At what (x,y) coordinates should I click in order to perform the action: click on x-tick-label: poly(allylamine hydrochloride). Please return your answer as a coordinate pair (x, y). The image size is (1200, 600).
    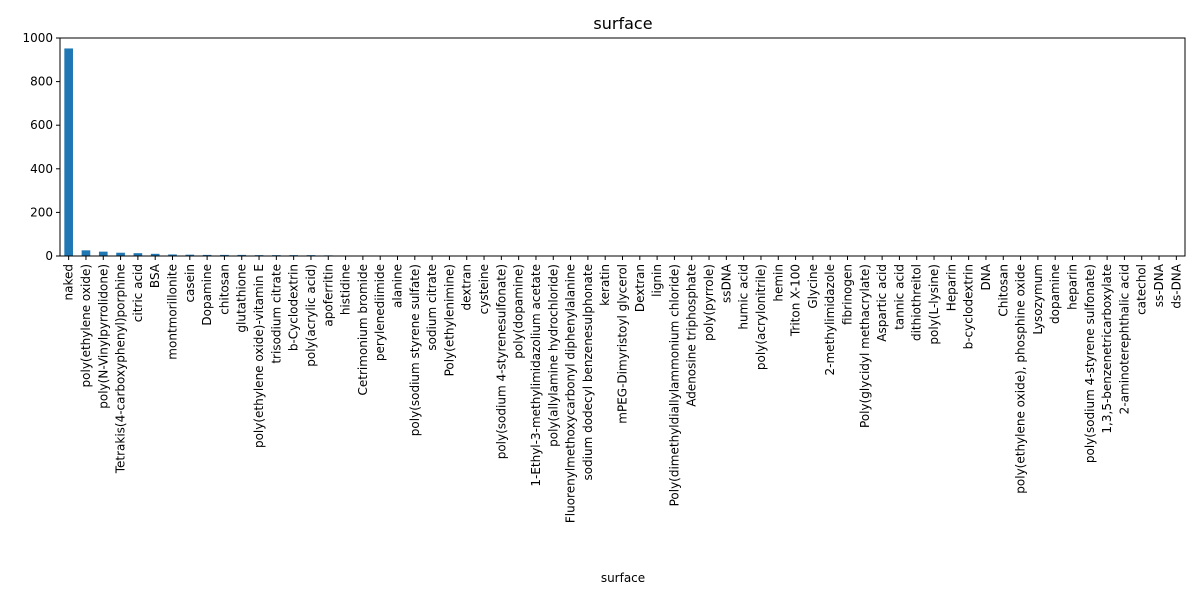
    Looking at the image, I should click on (553, 355).